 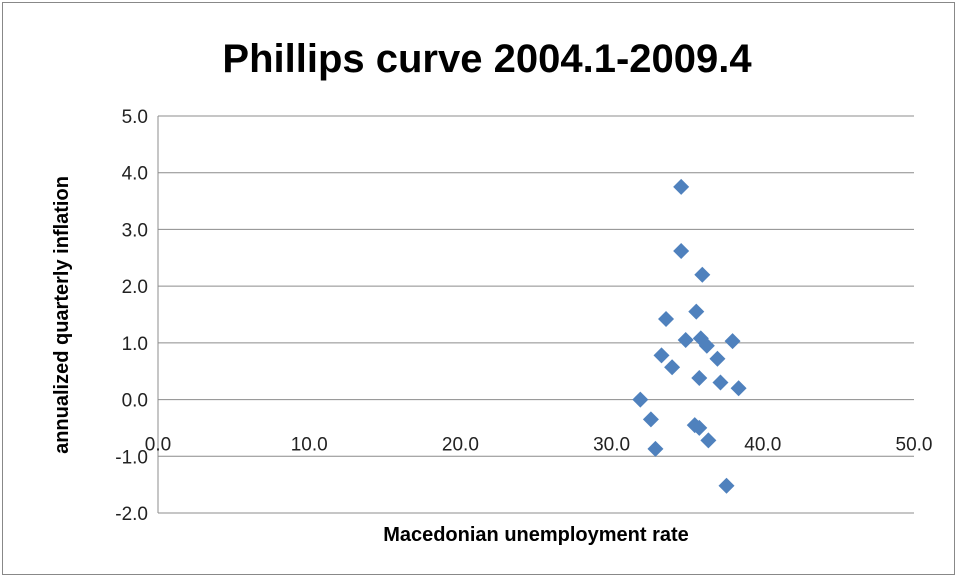 What do you see at coordinates (487, 59) in the screenshot?
I see `chart-title: Phillips curve 2004.1-2009.4` at bounding box center [487, 59].